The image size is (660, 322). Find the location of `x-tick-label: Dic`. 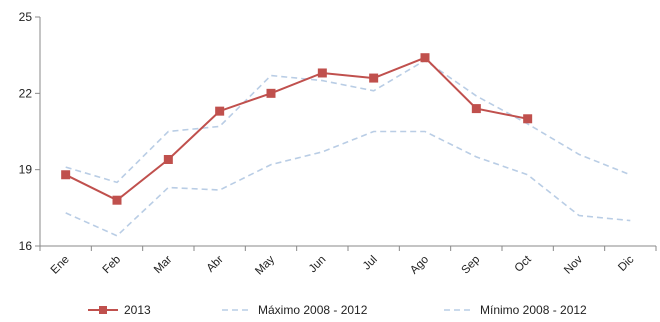

x-tick-label: Dic is located at coordinates (626, 263).